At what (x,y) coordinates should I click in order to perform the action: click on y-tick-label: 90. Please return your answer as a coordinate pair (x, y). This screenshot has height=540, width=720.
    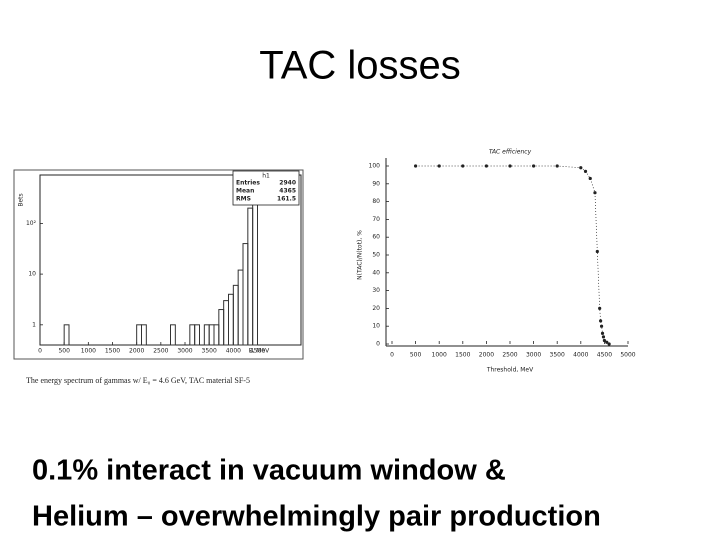
    Looking at the image, I should click on (376, 183).